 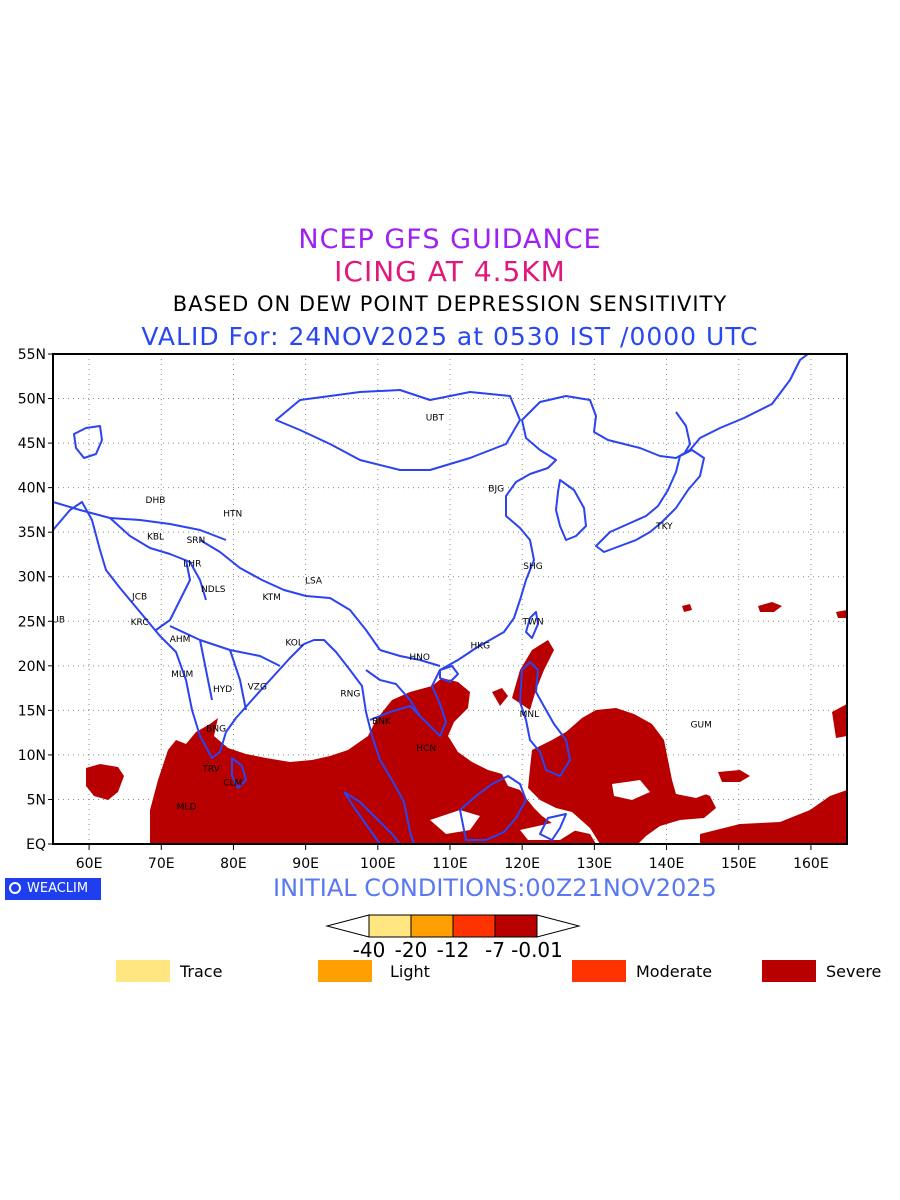 I want to click on border-china-sea, so click(x=410, y=658).